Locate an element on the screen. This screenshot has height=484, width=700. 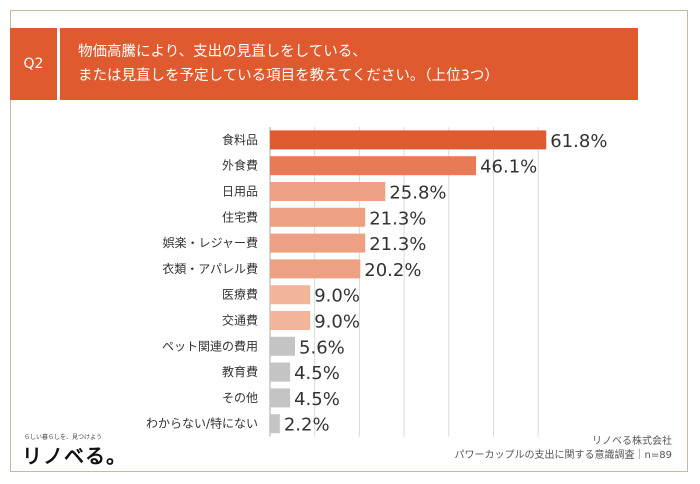
category-label: その他 is located at coordinates (240, 398).